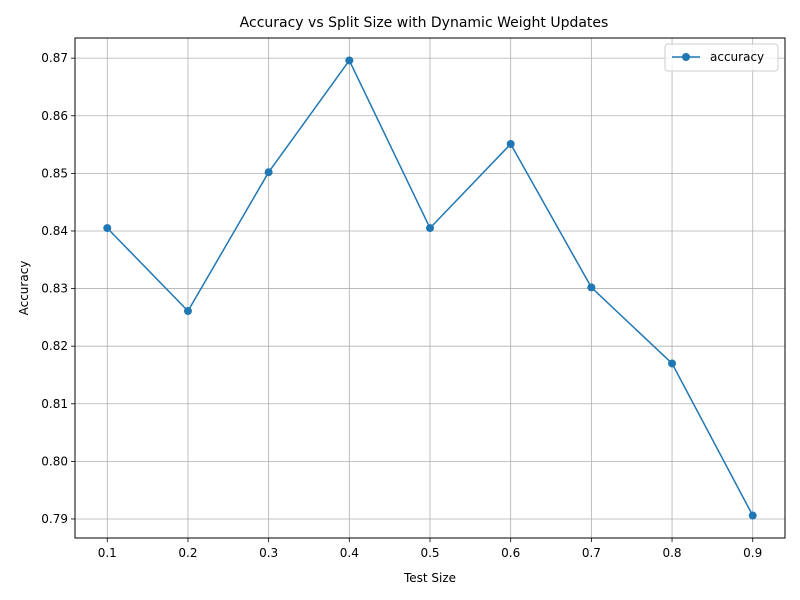  I want to click on x-tick-label: 0.1, so click(107, 553).